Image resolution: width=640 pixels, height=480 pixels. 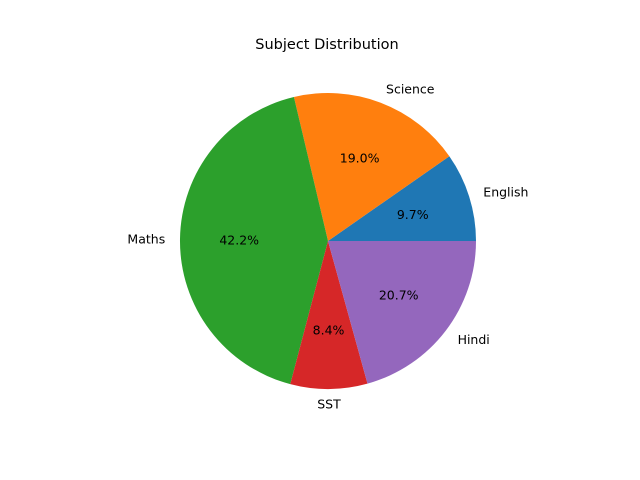 I want to click on pie-slice-sst, so click(x=329, y=315).